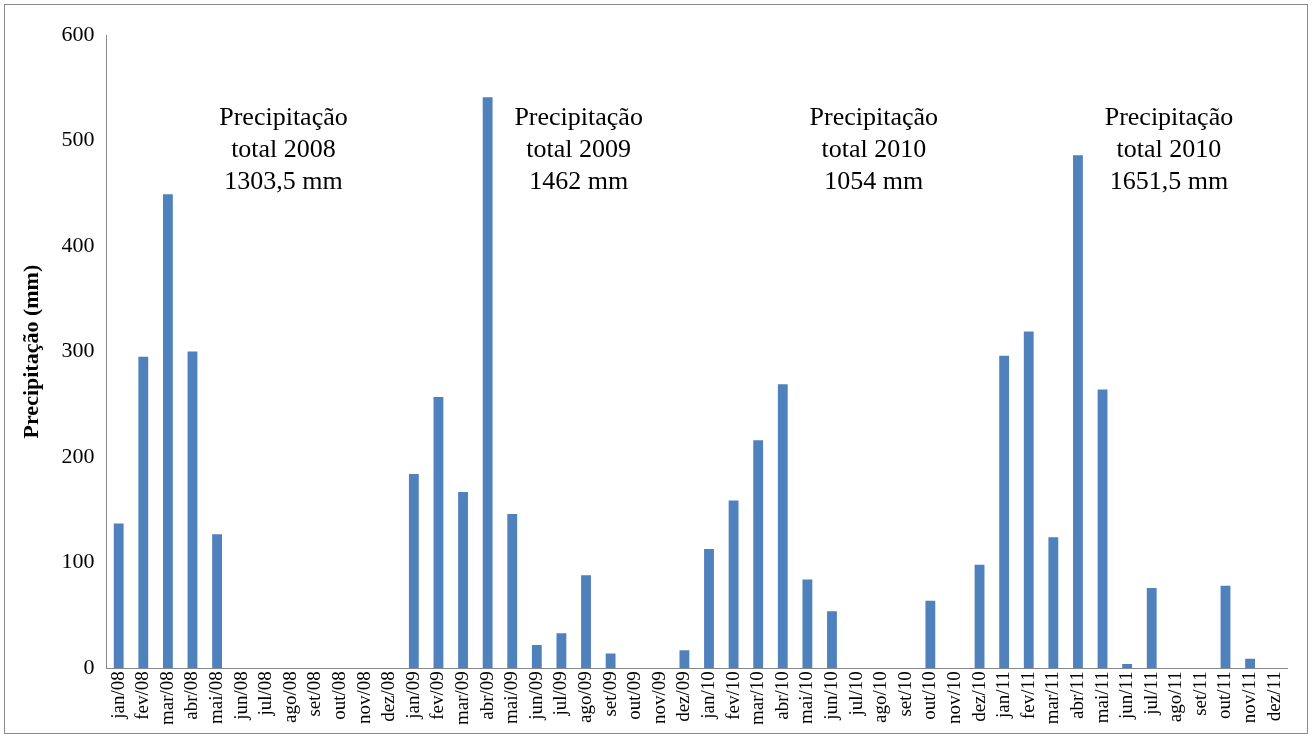 This screenshot has width=1314, height=740. What do you see at coordinates (240, 696) in the screenshot?
I see `x-tick-label: jun/08` at bounding box center [240, 696].